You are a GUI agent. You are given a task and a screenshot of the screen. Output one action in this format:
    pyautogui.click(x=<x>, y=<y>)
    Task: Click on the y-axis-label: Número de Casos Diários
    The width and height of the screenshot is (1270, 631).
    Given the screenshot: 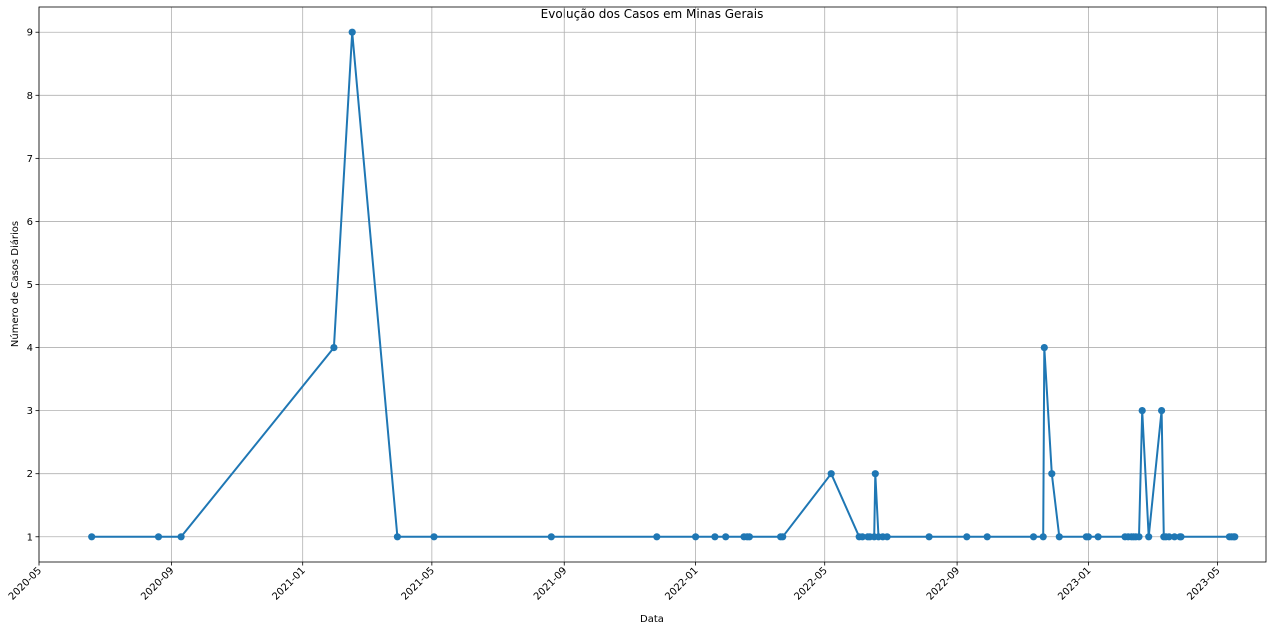 What is the action you would take?
    pyautogui.click(x=15, y=284)
    